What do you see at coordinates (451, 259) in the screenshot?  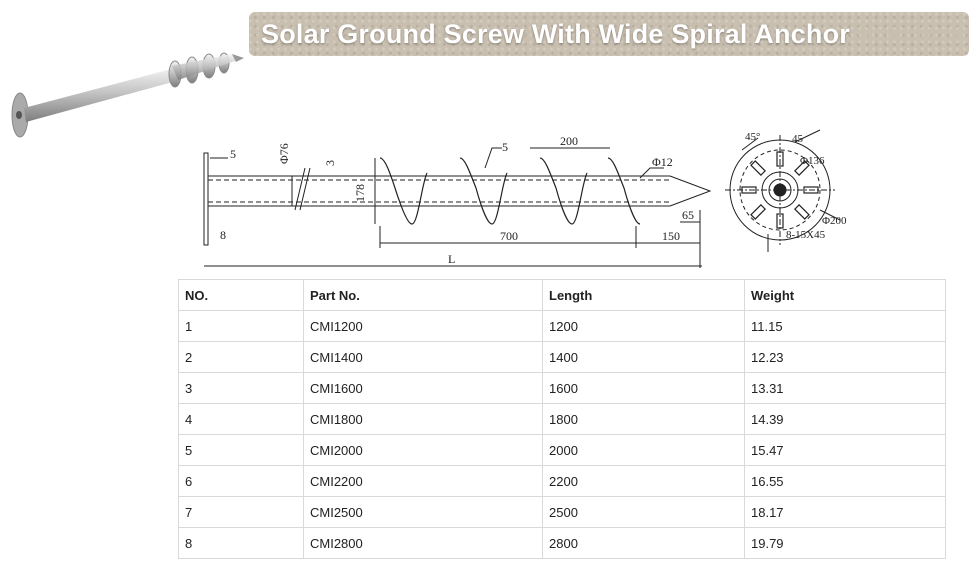 I see `label-L: L` at bounding box center [451, 259].